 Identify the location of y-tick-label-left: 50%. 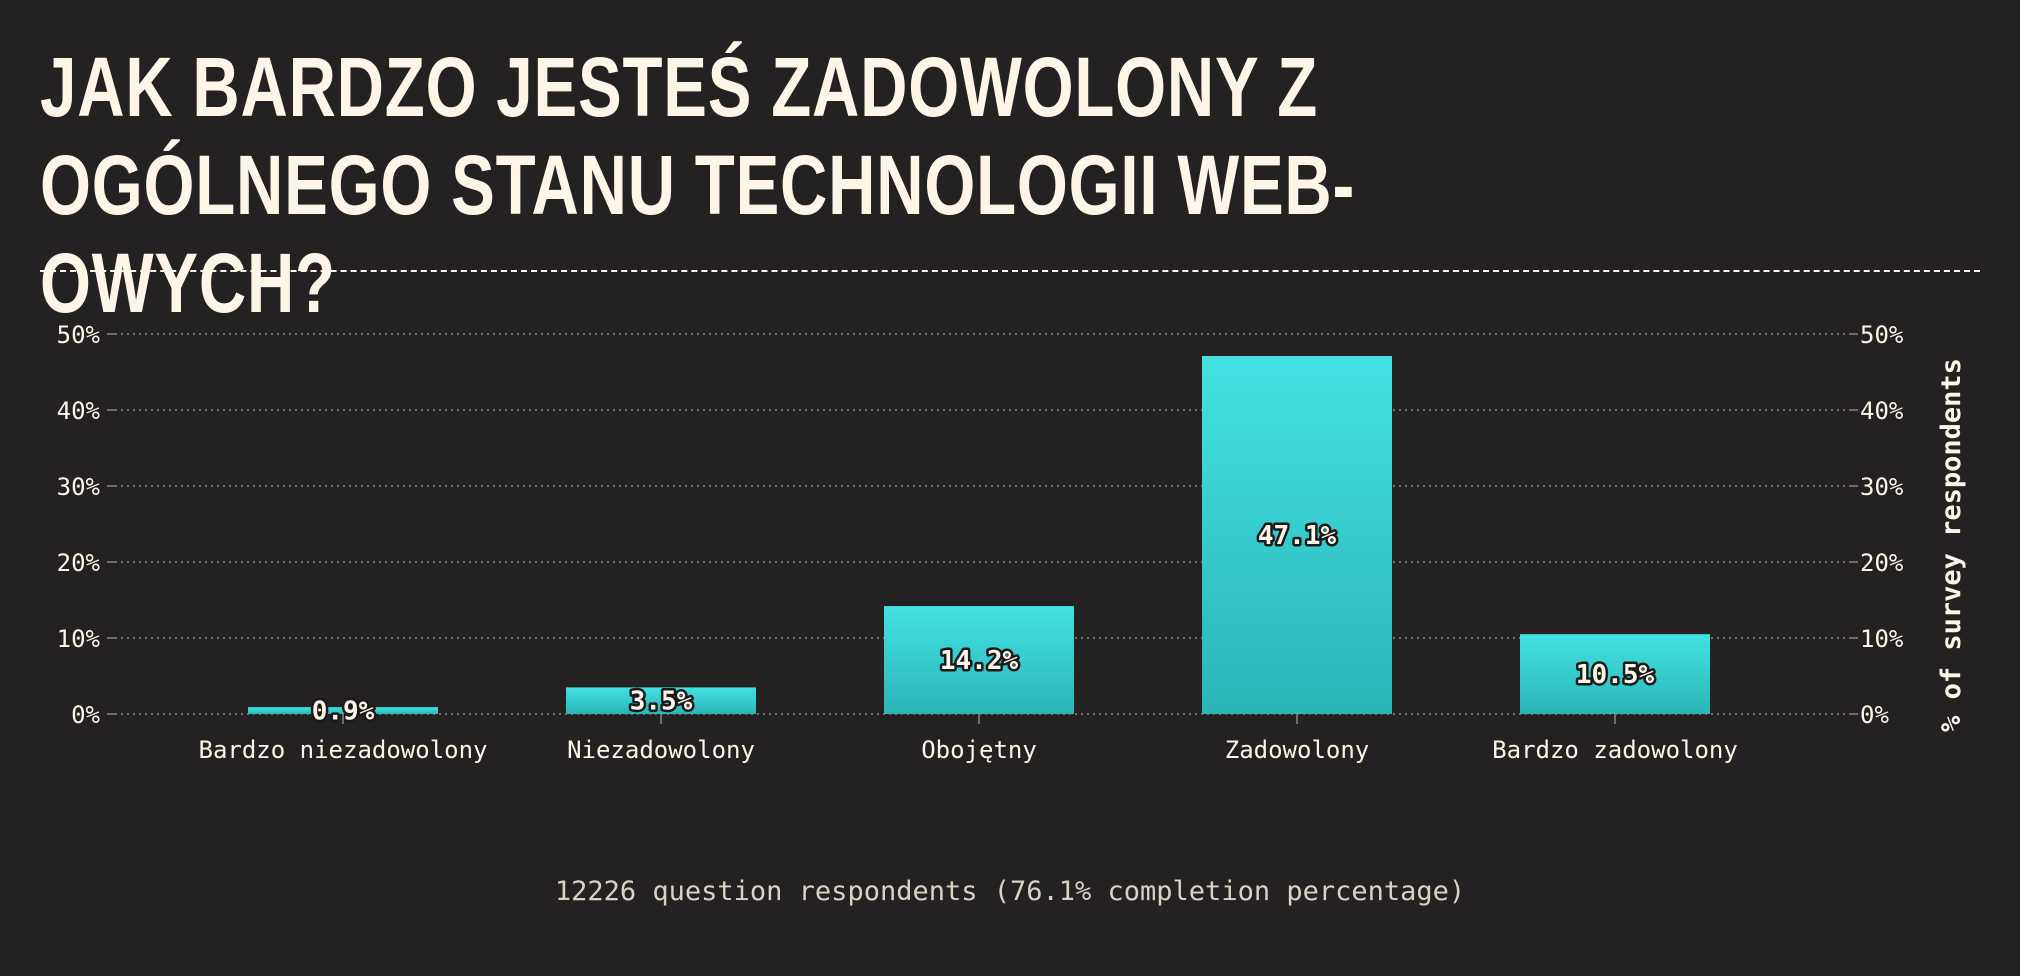
(79, 335).